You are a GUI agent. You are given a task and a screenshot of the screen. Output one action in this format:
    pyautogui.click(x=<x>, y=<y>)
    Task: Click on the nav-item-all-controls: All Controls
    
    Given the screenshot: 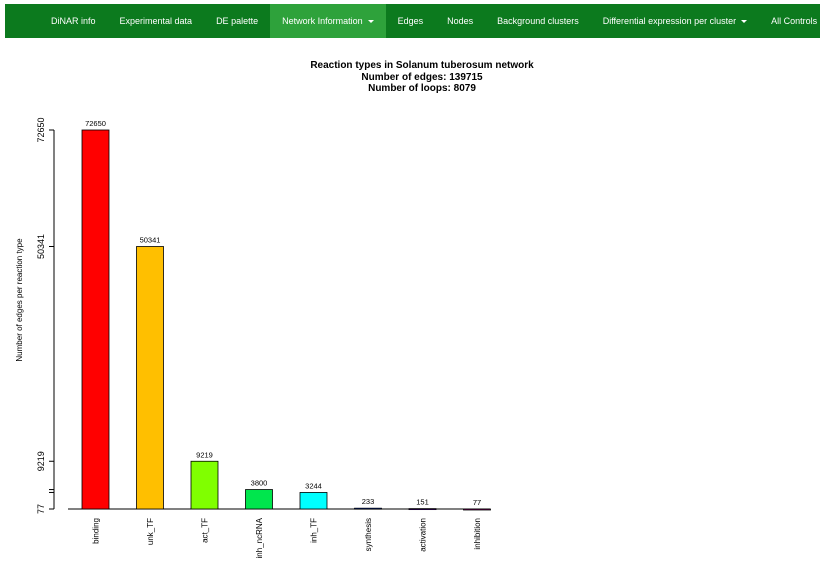 What is the action you would take?
    pyautogui.click(x=792, y=21)
    